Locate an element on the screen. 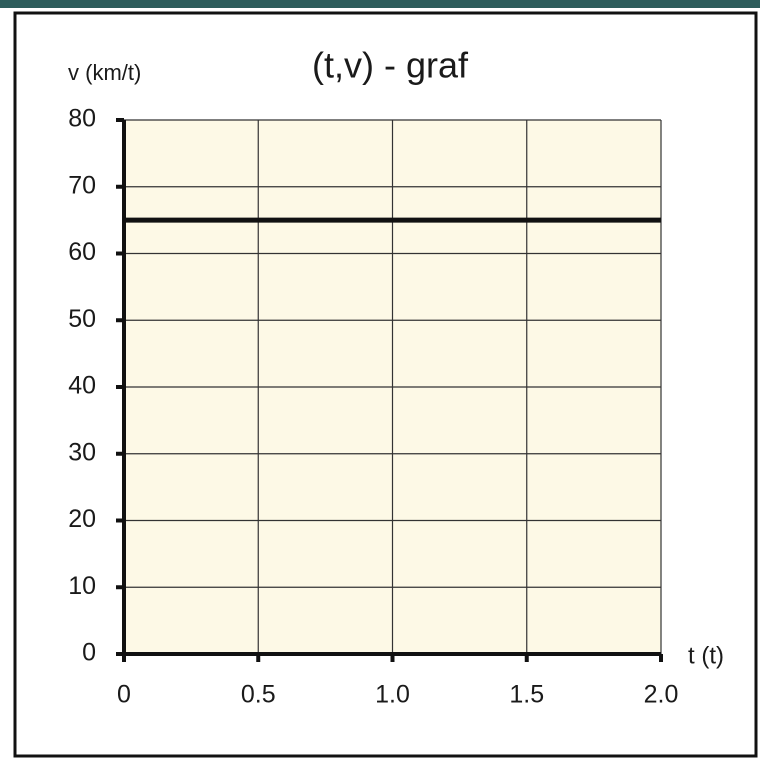  y-tick-label: 80 is located at coordinates (82, 119).